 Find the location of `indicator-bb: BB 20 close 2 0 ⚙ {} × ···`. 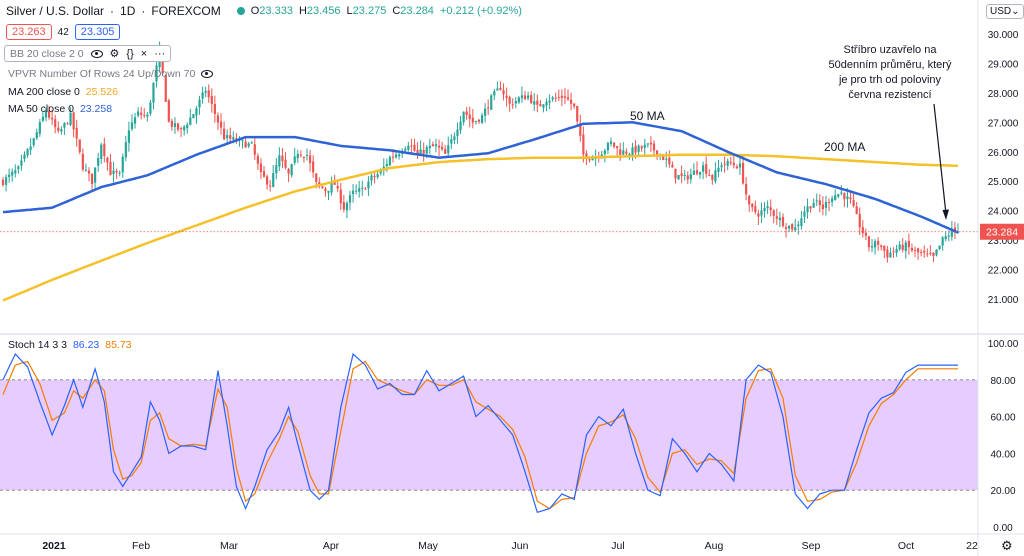

indicator-bb: BB 20 close 2 0 ⚙ {} × ··· is located at coordinates (88, 53).